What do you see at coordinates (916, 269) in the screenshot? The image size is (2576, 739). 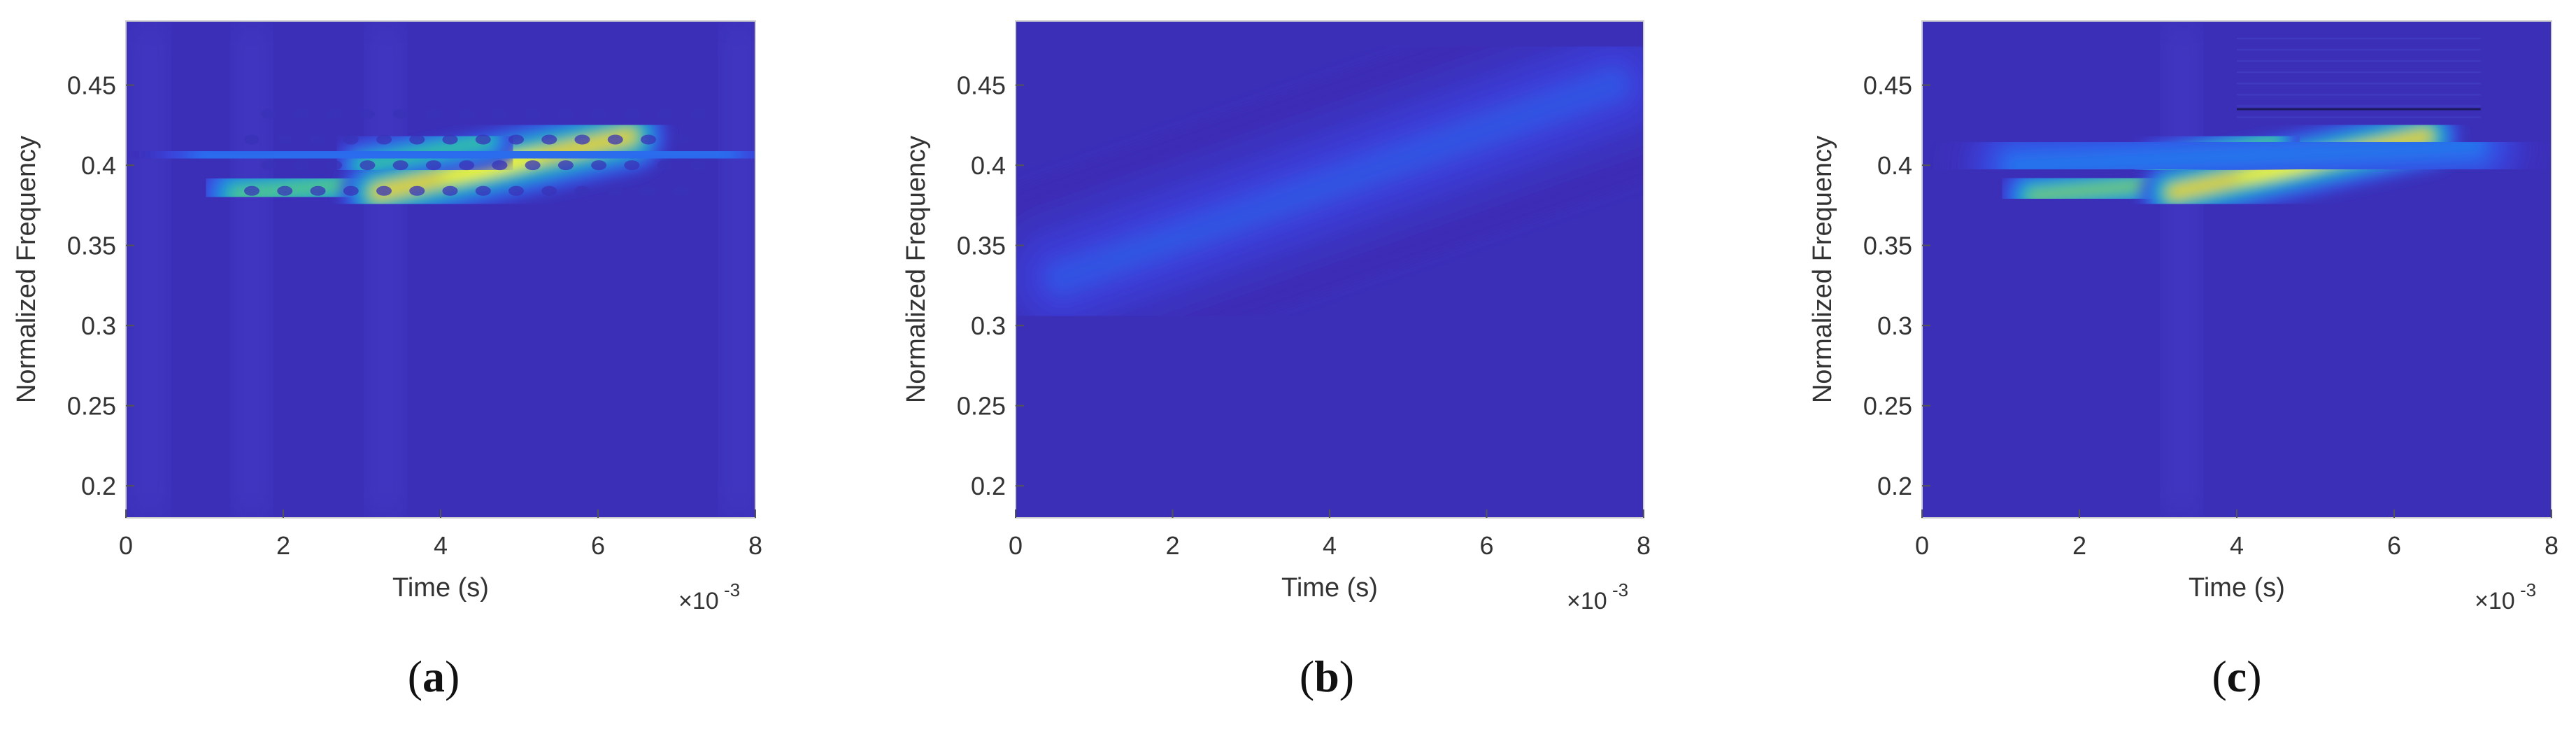 I see `y-axis-label-b: Normalized Frequency` at bounding box center [916, 269].